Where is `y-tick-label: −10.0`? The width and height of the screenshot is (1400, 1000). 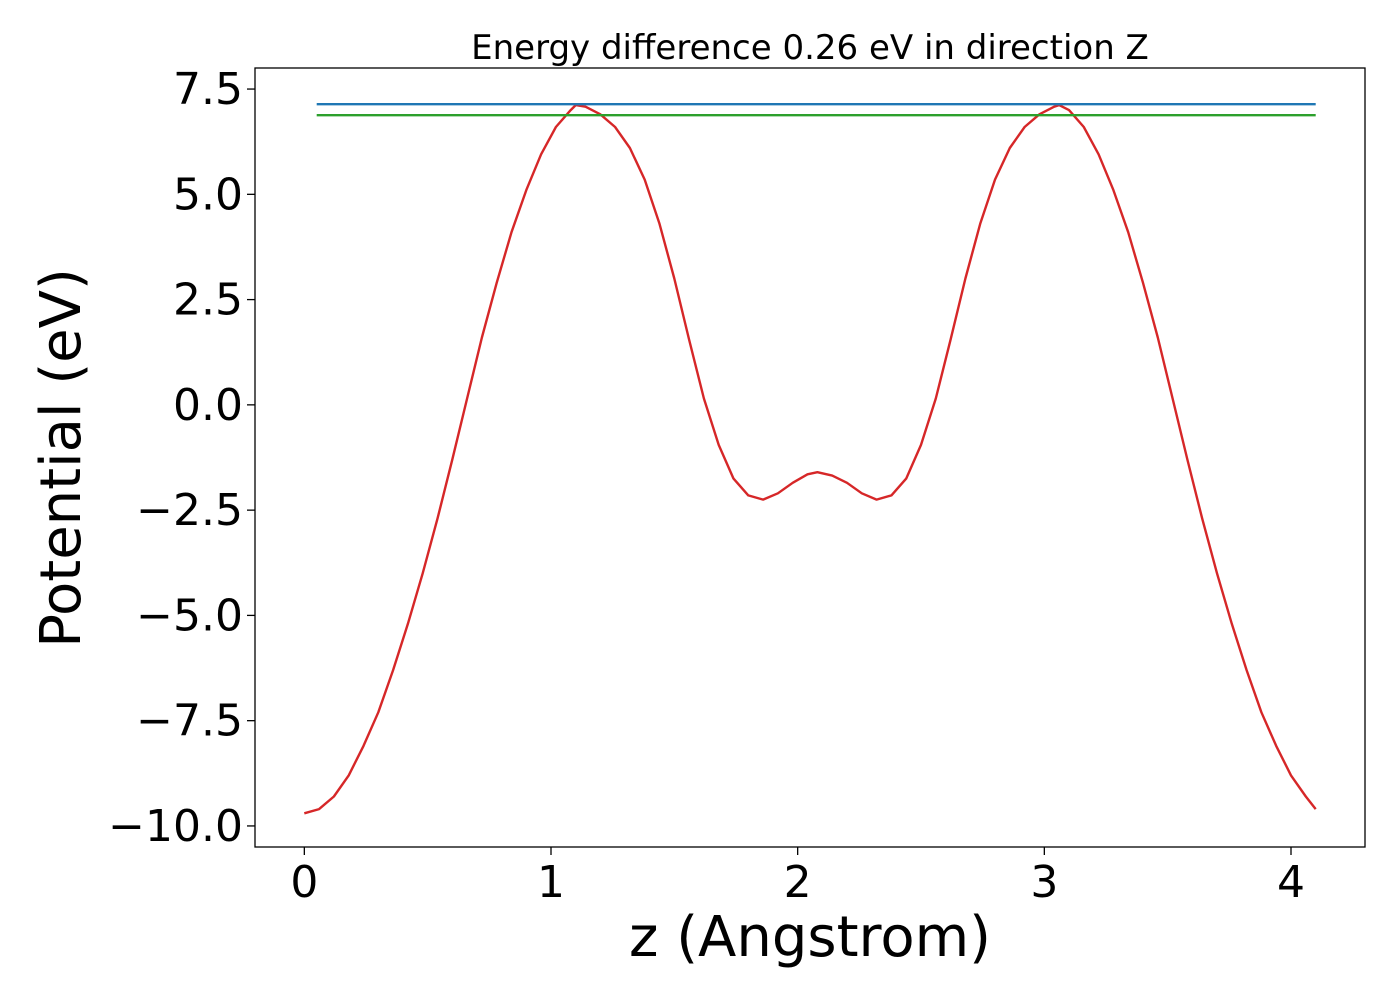 y-tick-label: −10.0 is located at coordinates (175, 826).